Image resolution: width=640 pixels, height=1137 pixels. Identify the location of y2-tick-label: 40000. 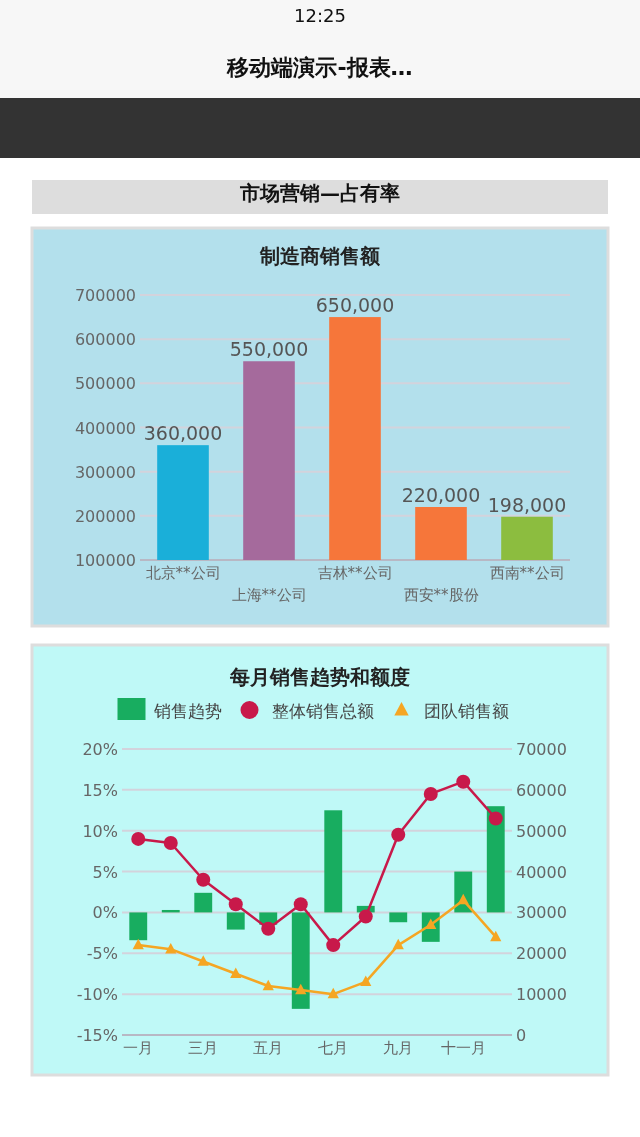
(541, 872).